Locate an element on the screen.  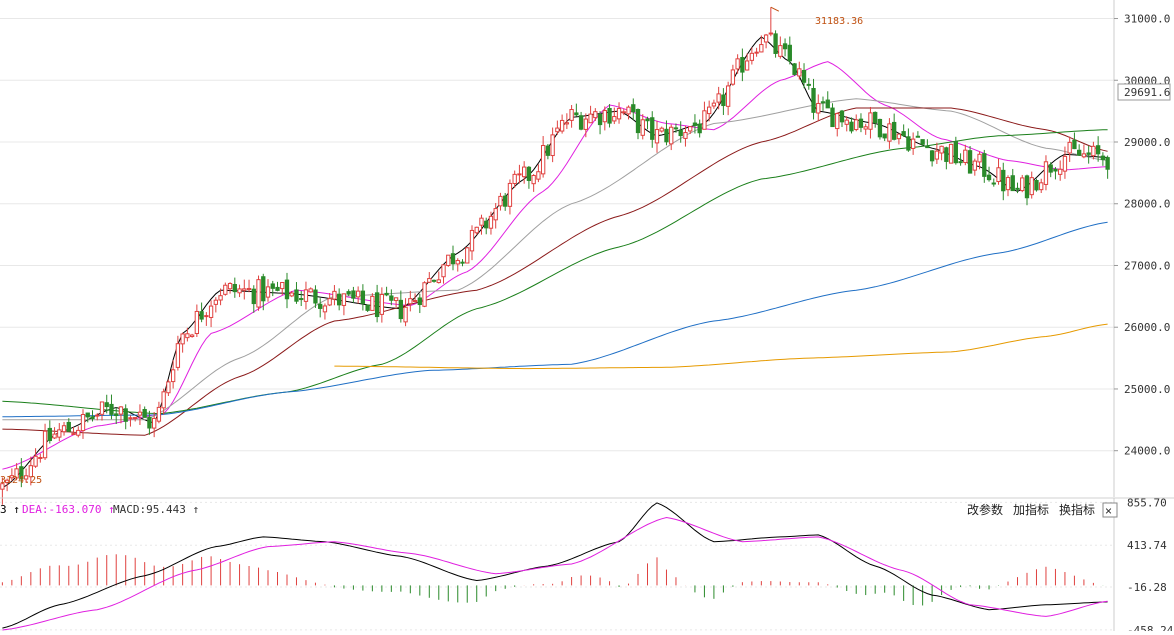
current-price-label: 29691.6 is located at coordinates (1147, 92).